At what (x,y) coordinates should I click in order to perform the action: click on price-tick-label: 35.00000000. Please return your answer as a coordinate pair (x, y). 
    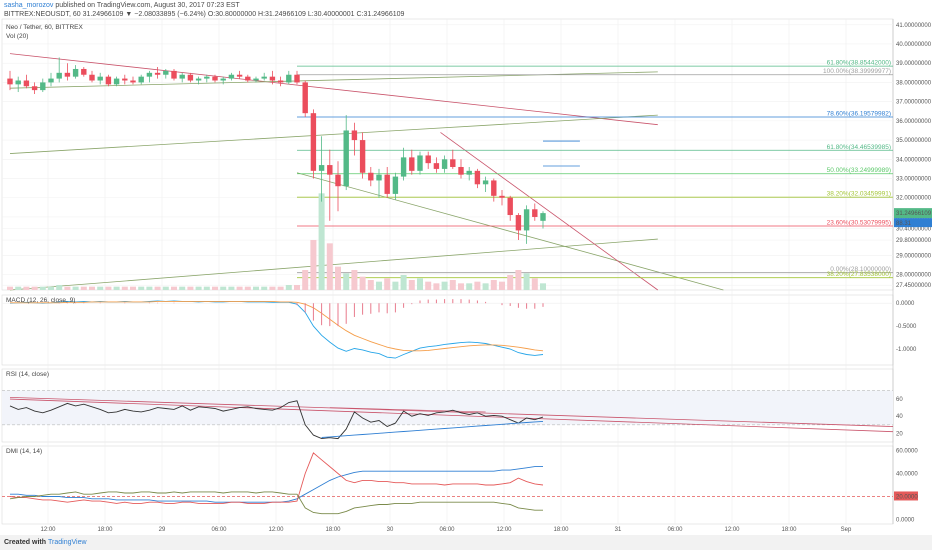
    Looking at the image, I should click on (914, 141).